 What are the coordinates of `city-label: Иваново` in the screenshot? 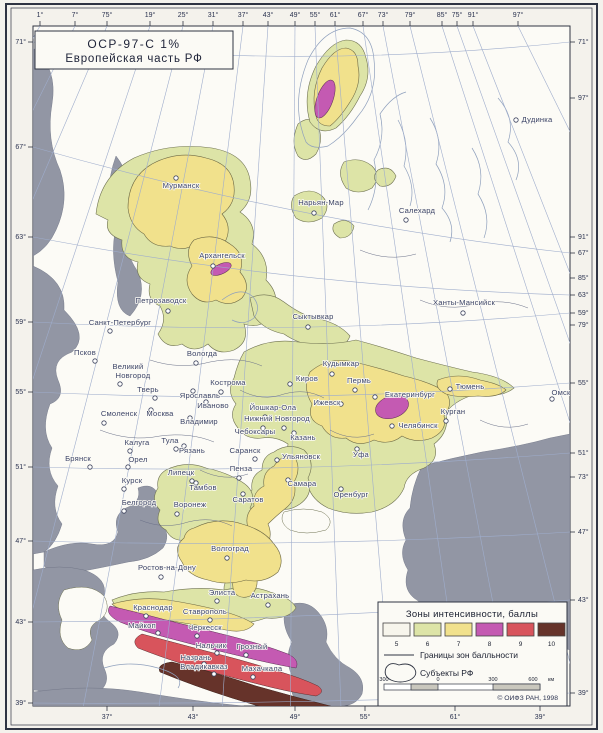 It's located at (213, 405).